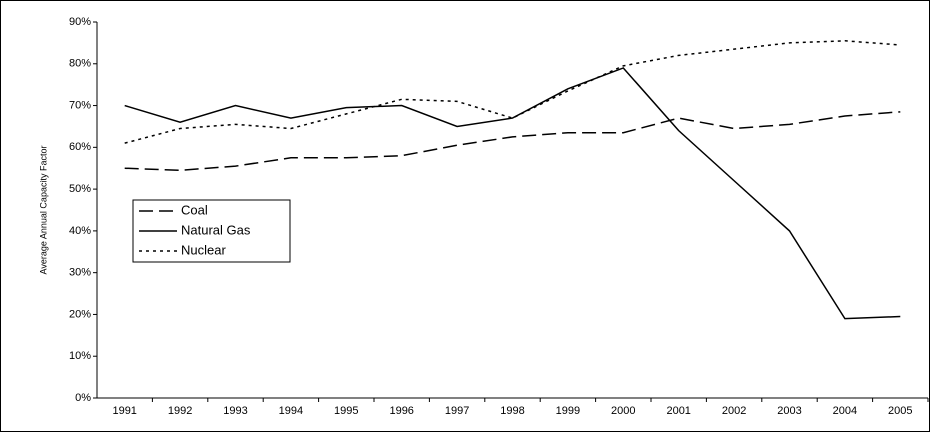 This screenshot has height=432, width=930. Describe the element at coordinates (80, 64) in the screenshot. I see `y-tick-label: 80%` at that location.